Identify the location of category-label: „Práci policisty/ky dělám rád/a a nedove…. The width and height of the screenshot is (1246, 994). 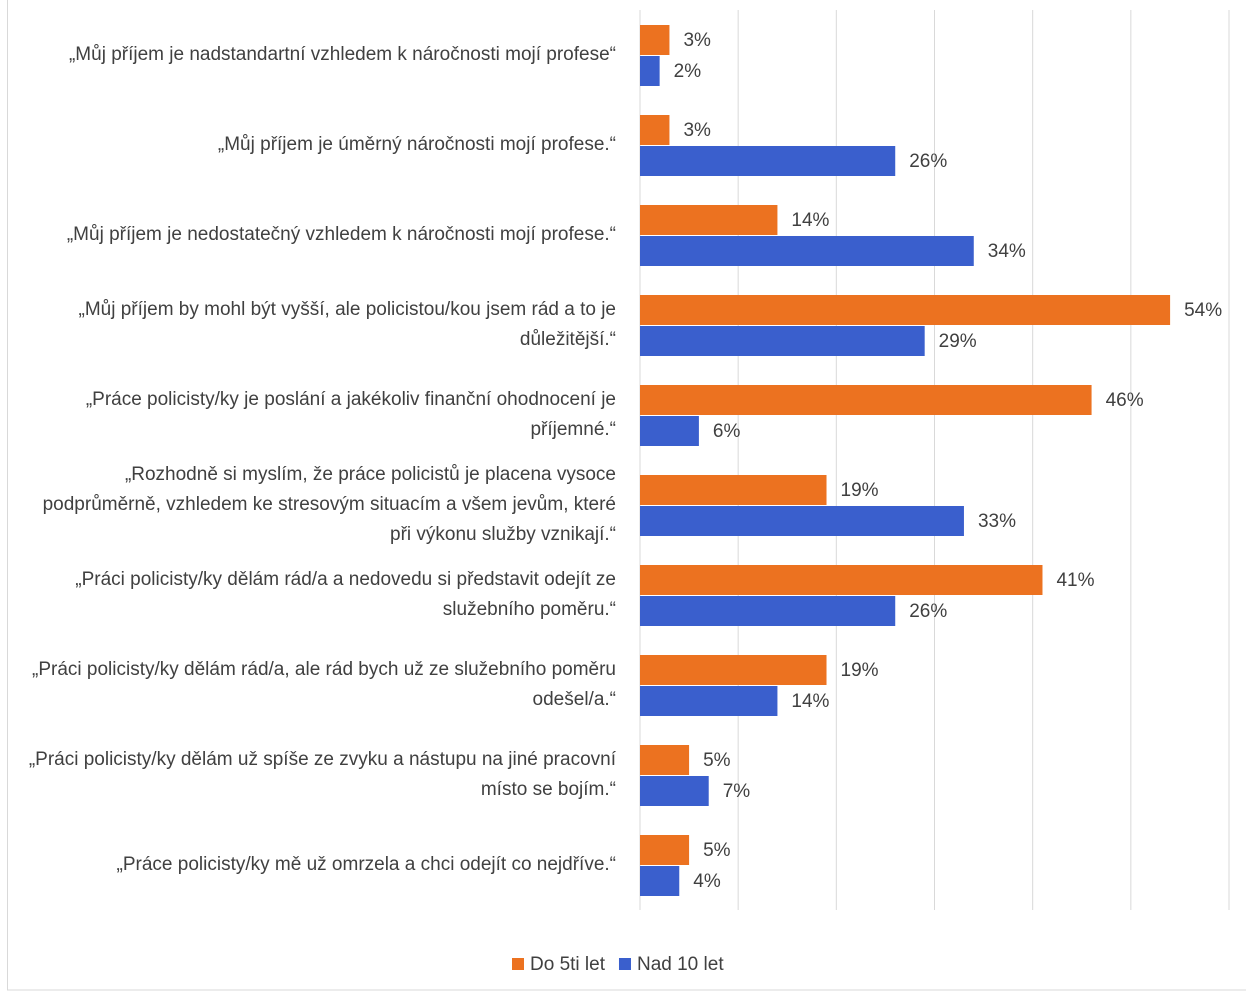
(345, 594).